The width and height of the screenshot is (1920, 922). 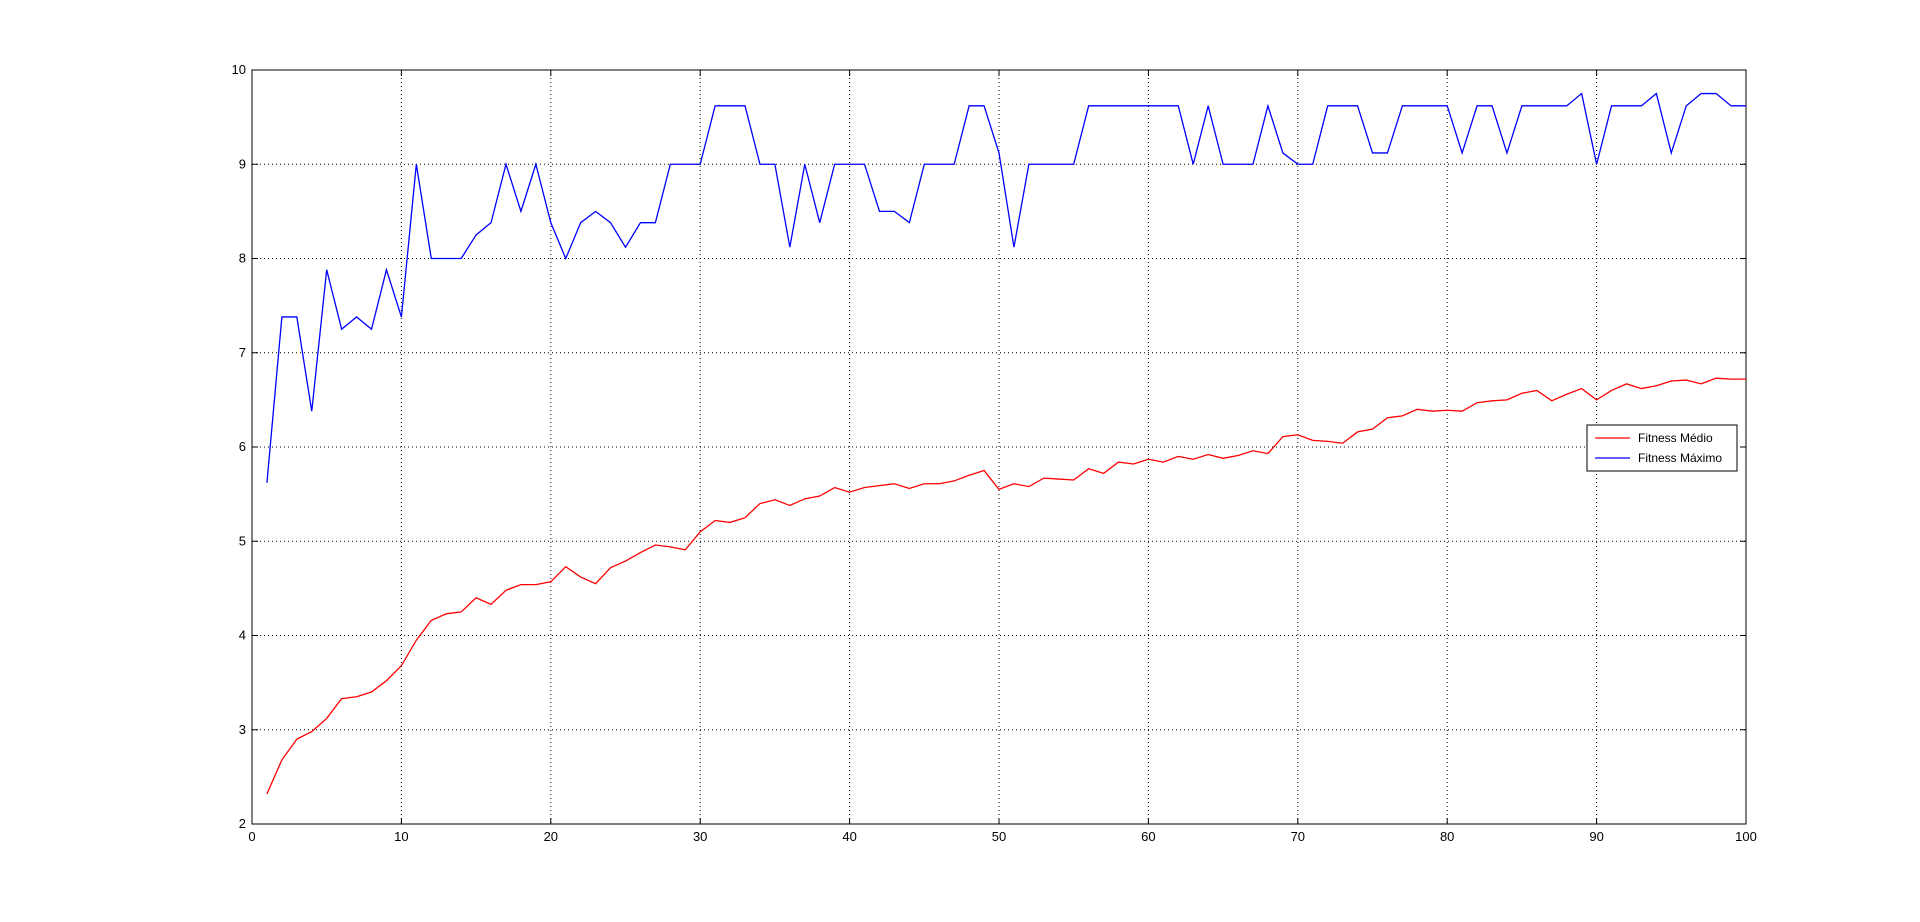 I want to click on x-tick-label: 0, so click(x=251, y=836).